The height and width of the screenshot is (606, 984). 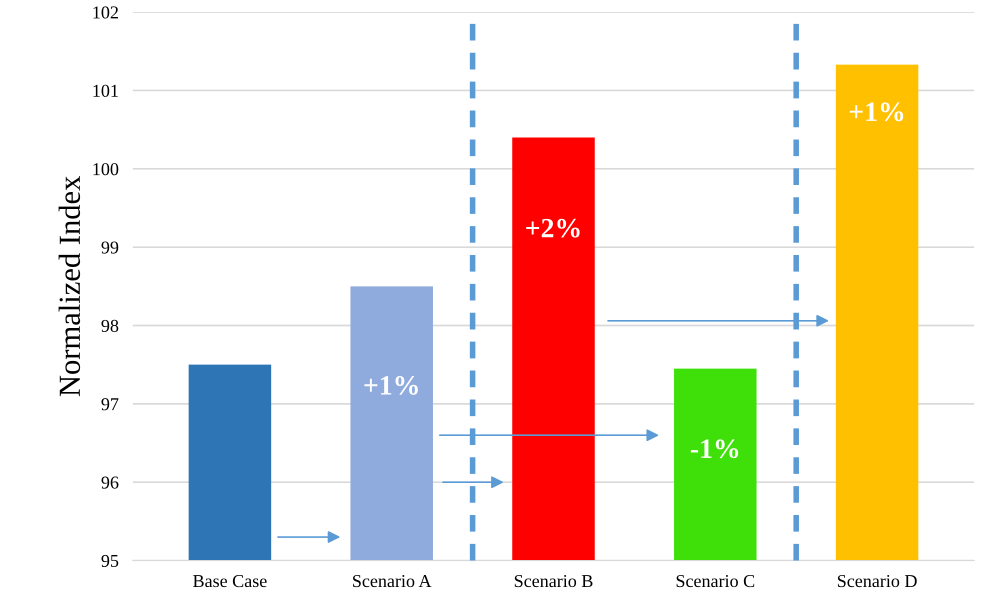 What do you see at coordinates (109, 247) in the screenshot?
I see `y-tick-label: 99` at bounding box center [109, 247].